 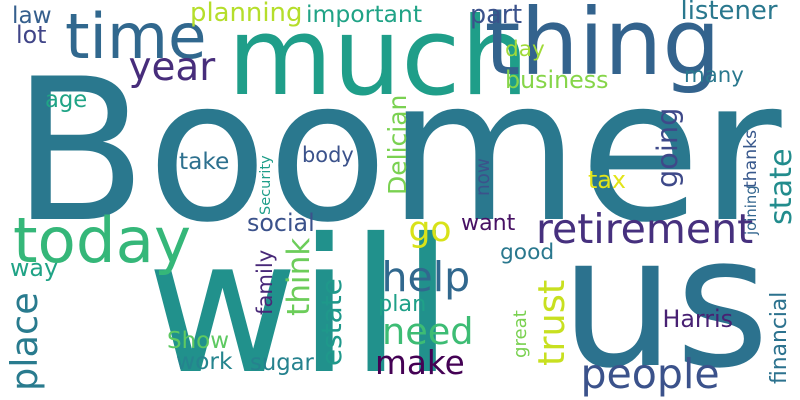 I want to click on word-make: make, so click(x=420, y=362).